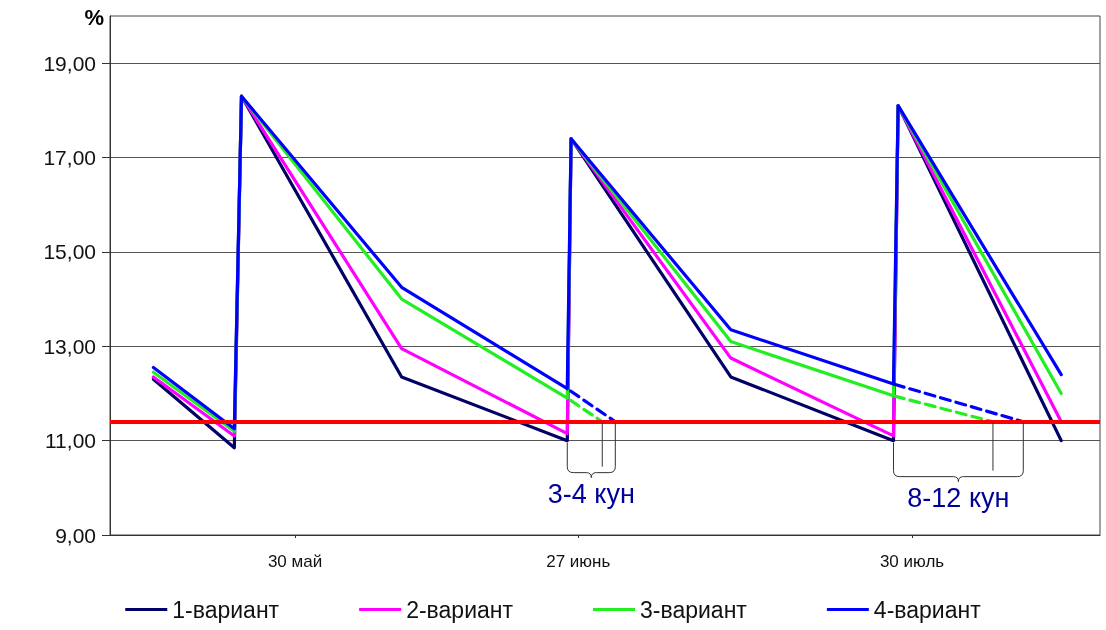 The height and width of the screenshot is (630, 1106). I want to click on x-tick-label: 30 май, so click(295, 561).